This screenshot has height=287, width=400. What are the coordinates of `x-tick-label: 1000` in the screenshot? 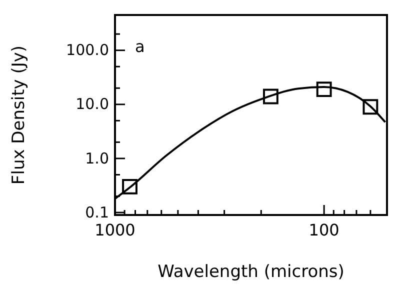 It's located at (115, 230).